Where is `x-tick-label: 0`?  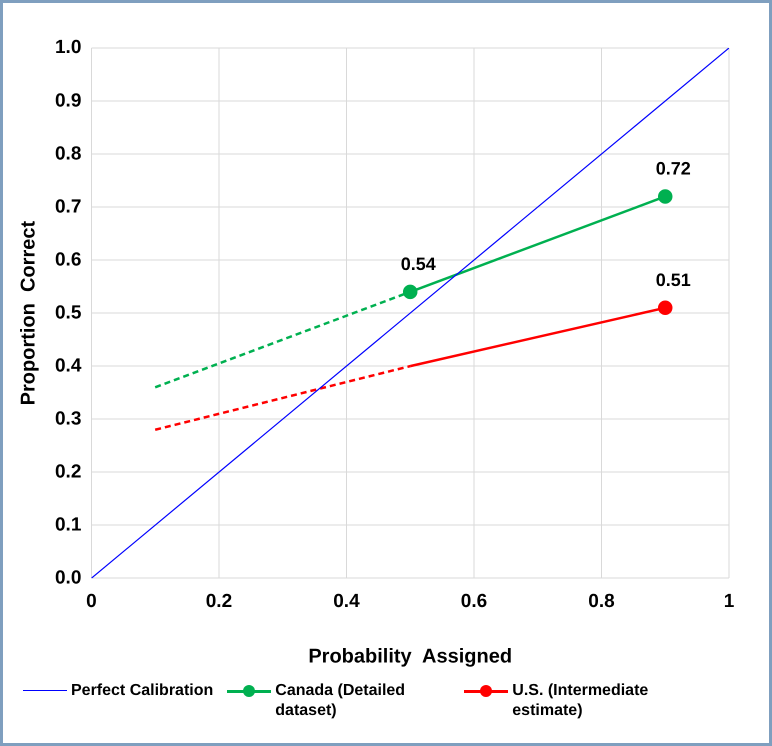 x-tick-label: 0 is located at coordinates (91, 601).